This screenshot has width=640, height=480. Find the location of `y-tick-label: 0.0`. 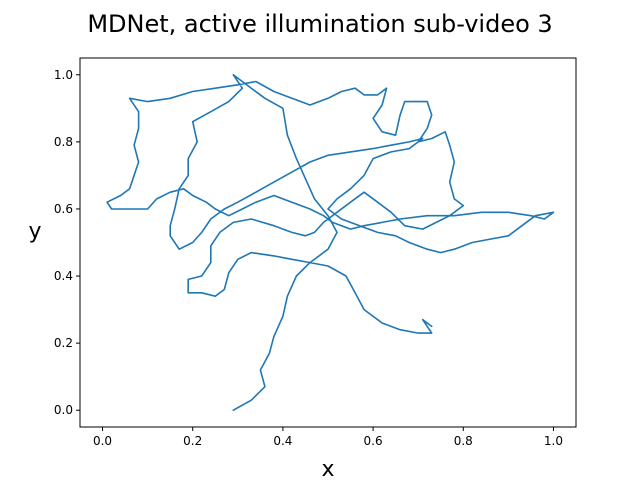

y-tick-label: 0.0 is located at coordinates (63, 410).